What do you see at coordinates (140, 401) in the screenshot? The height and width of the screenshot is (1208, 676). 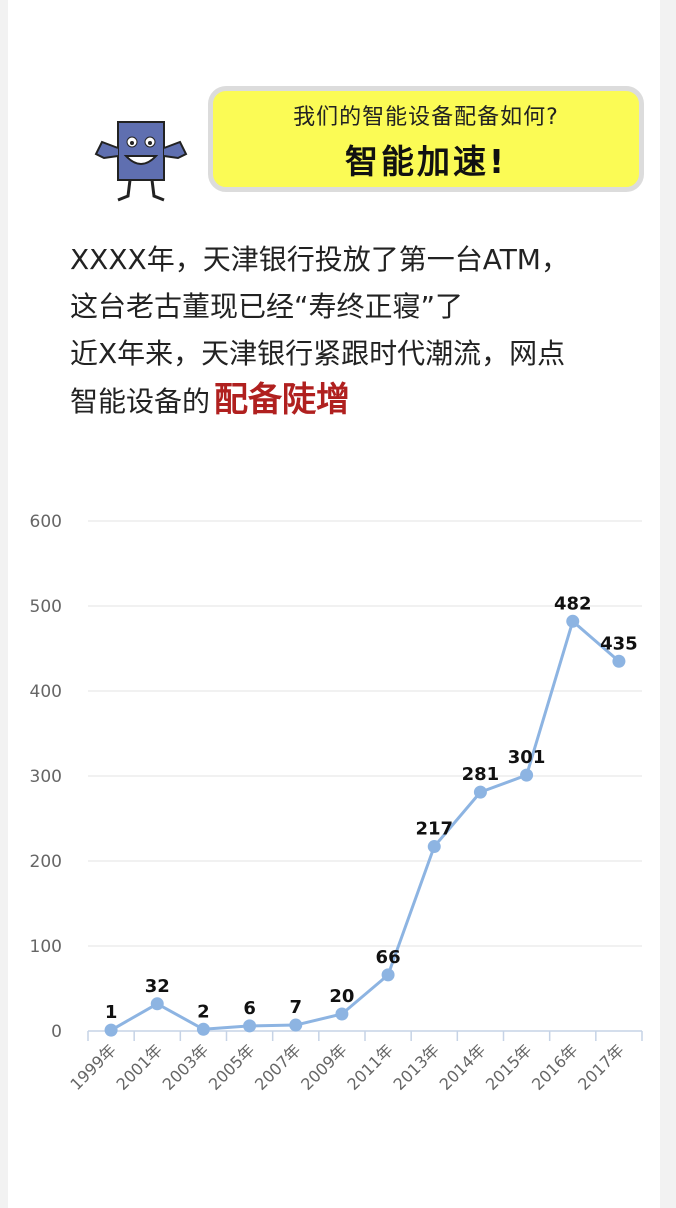 I see `intro-line-4-prefix: 智能设备的` at bounding box center [140, 401].